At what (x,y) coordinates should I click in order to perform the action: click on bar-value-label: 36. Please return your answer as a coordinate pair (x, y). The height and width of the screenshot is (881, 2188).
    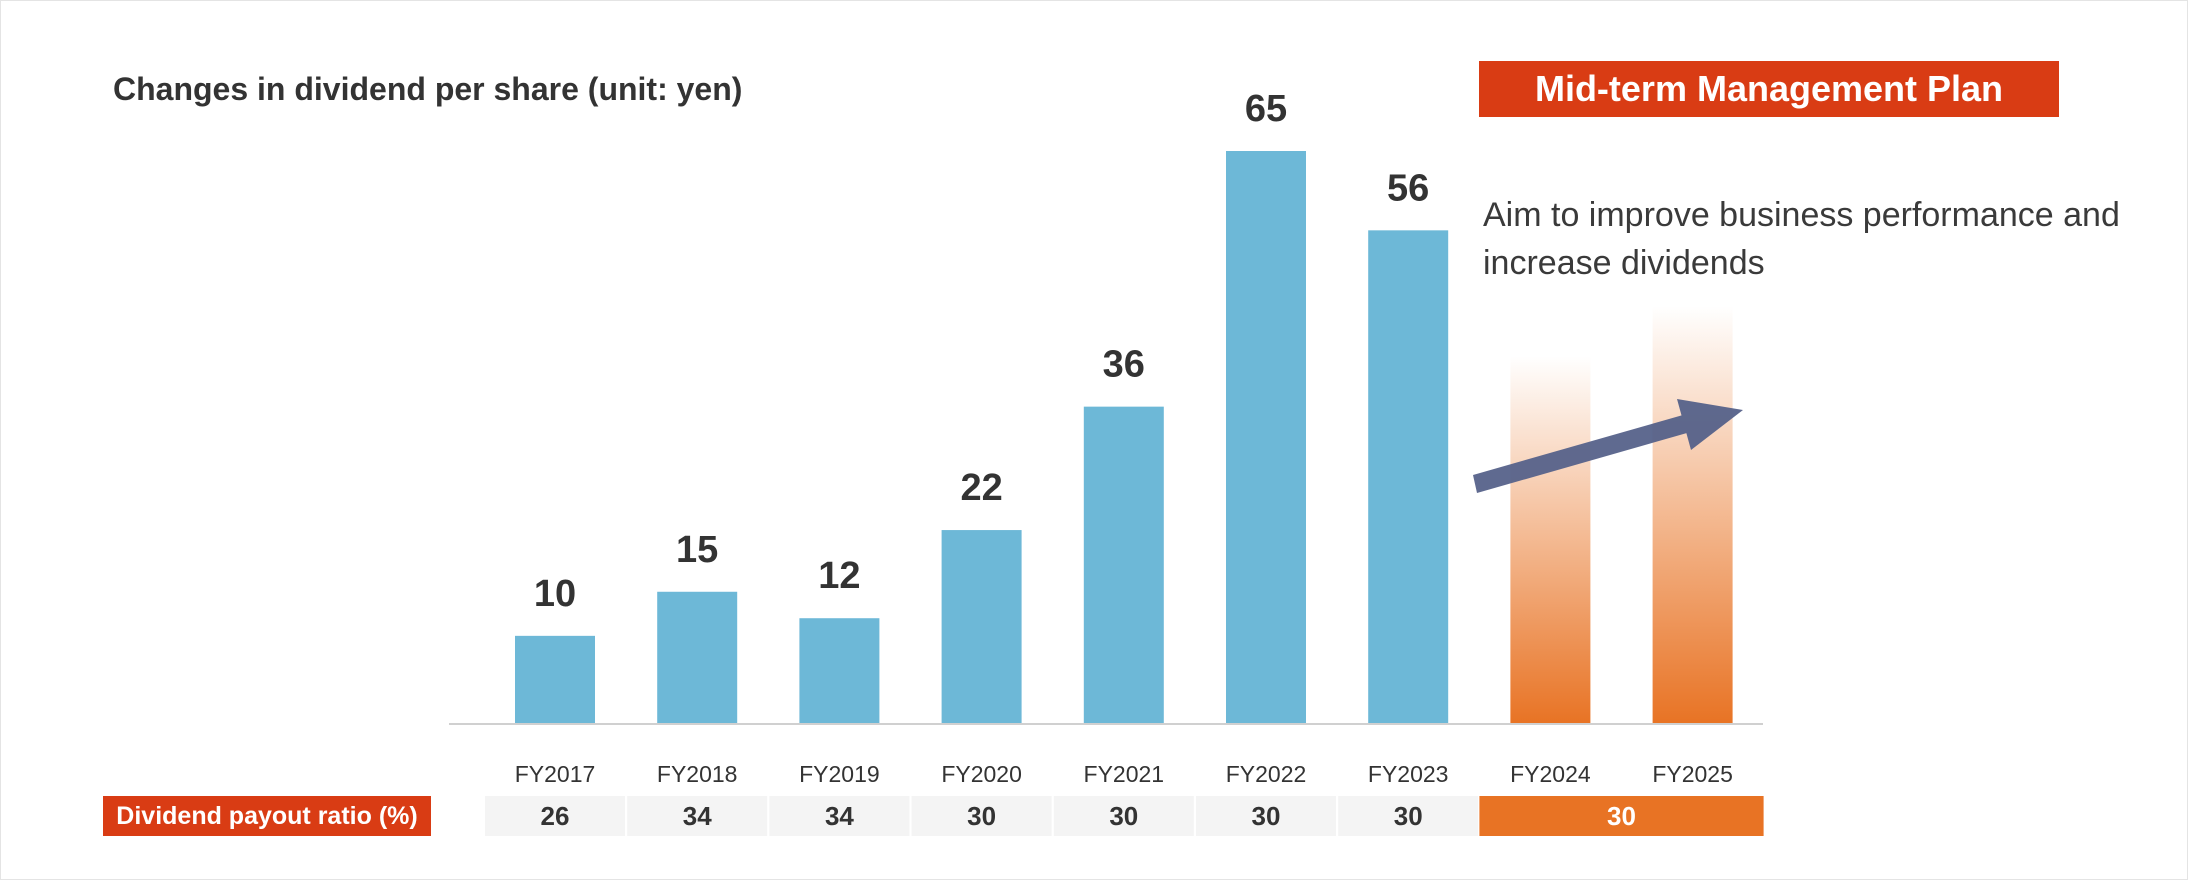
    Looking at the image, I should click on (1124, 365).